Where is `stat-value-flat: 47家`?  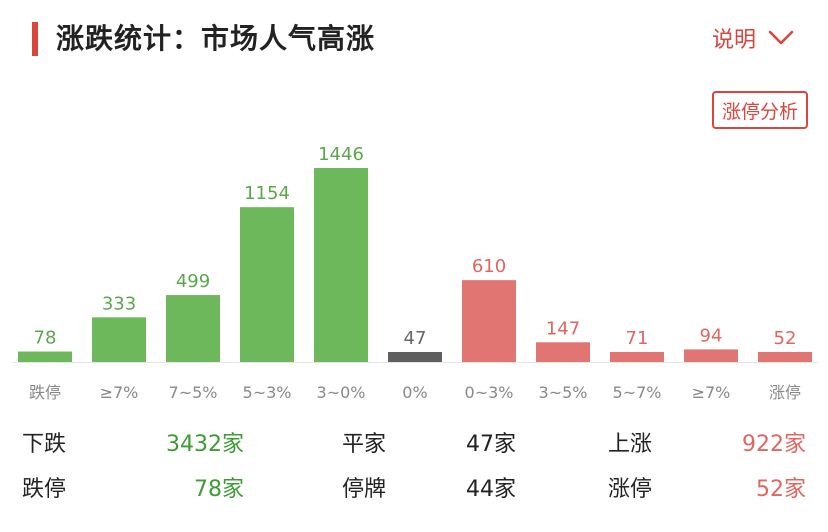 stat-value-flat: 47家 is located at coordinates (491, 444).